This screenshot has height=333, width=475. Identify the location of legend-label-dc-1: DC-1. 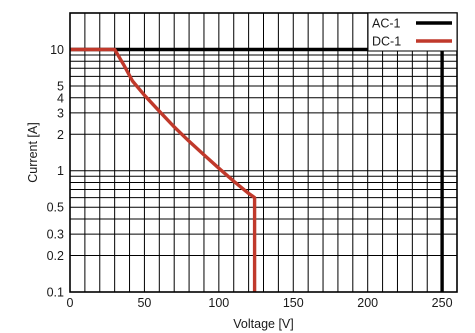
(386, 42).